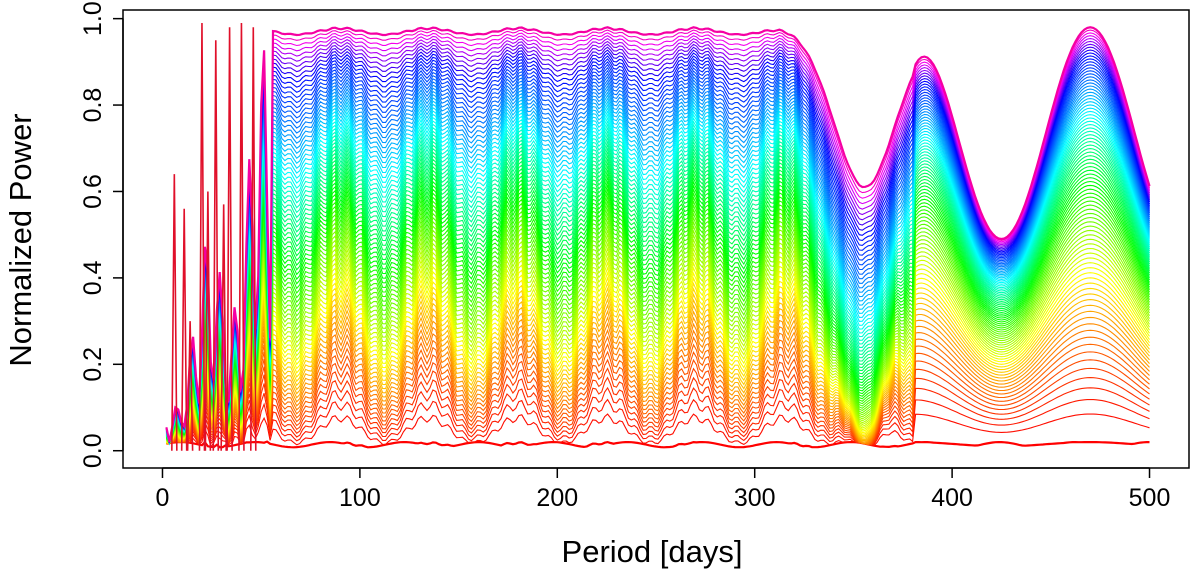 The image size is (1200, 576). Describe the element at coordinates (1150, 498) in the screenshot. I see `x-tick-label: 500` at that location.